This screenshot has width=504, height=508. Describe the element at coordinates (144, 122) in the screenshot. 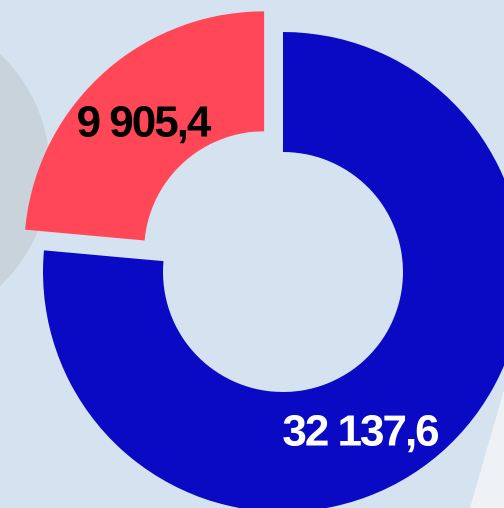

I see `value-label: 9 905,4` at that location.